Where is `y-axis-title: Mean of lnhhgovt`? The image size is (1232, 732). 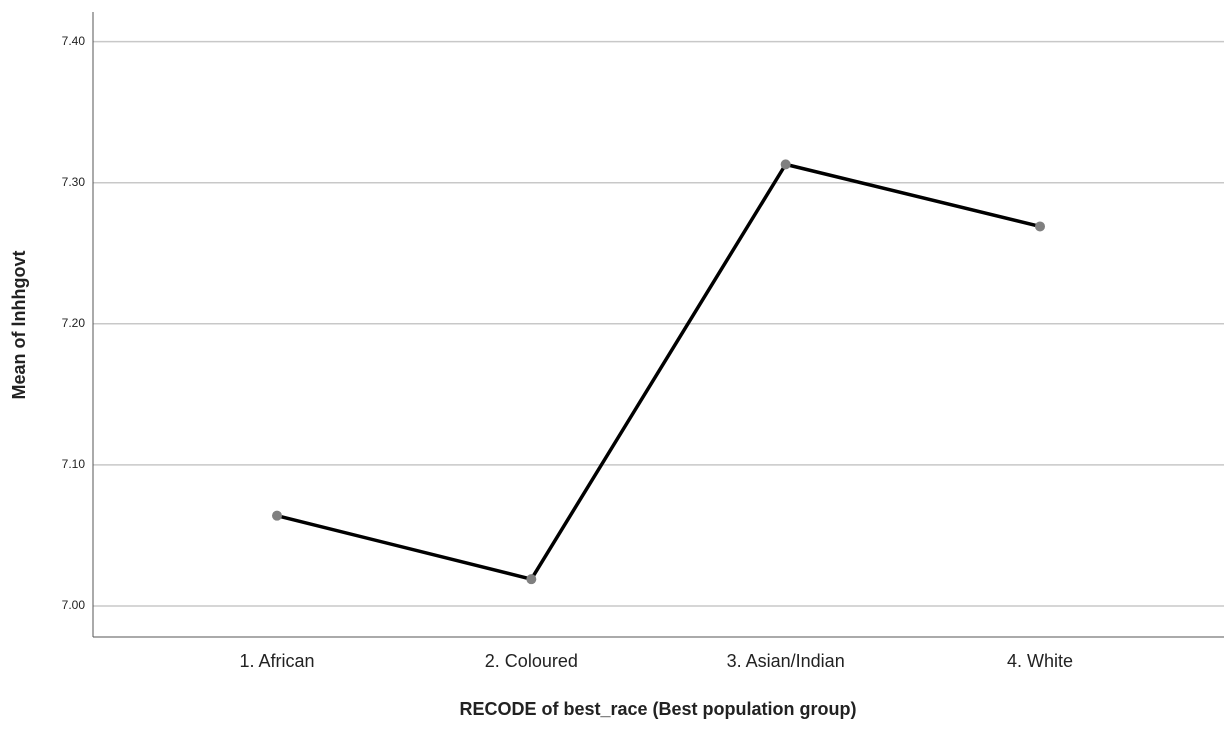 y-axis-title: Mean of lnhhgovt is located at coordinates (19, 325).